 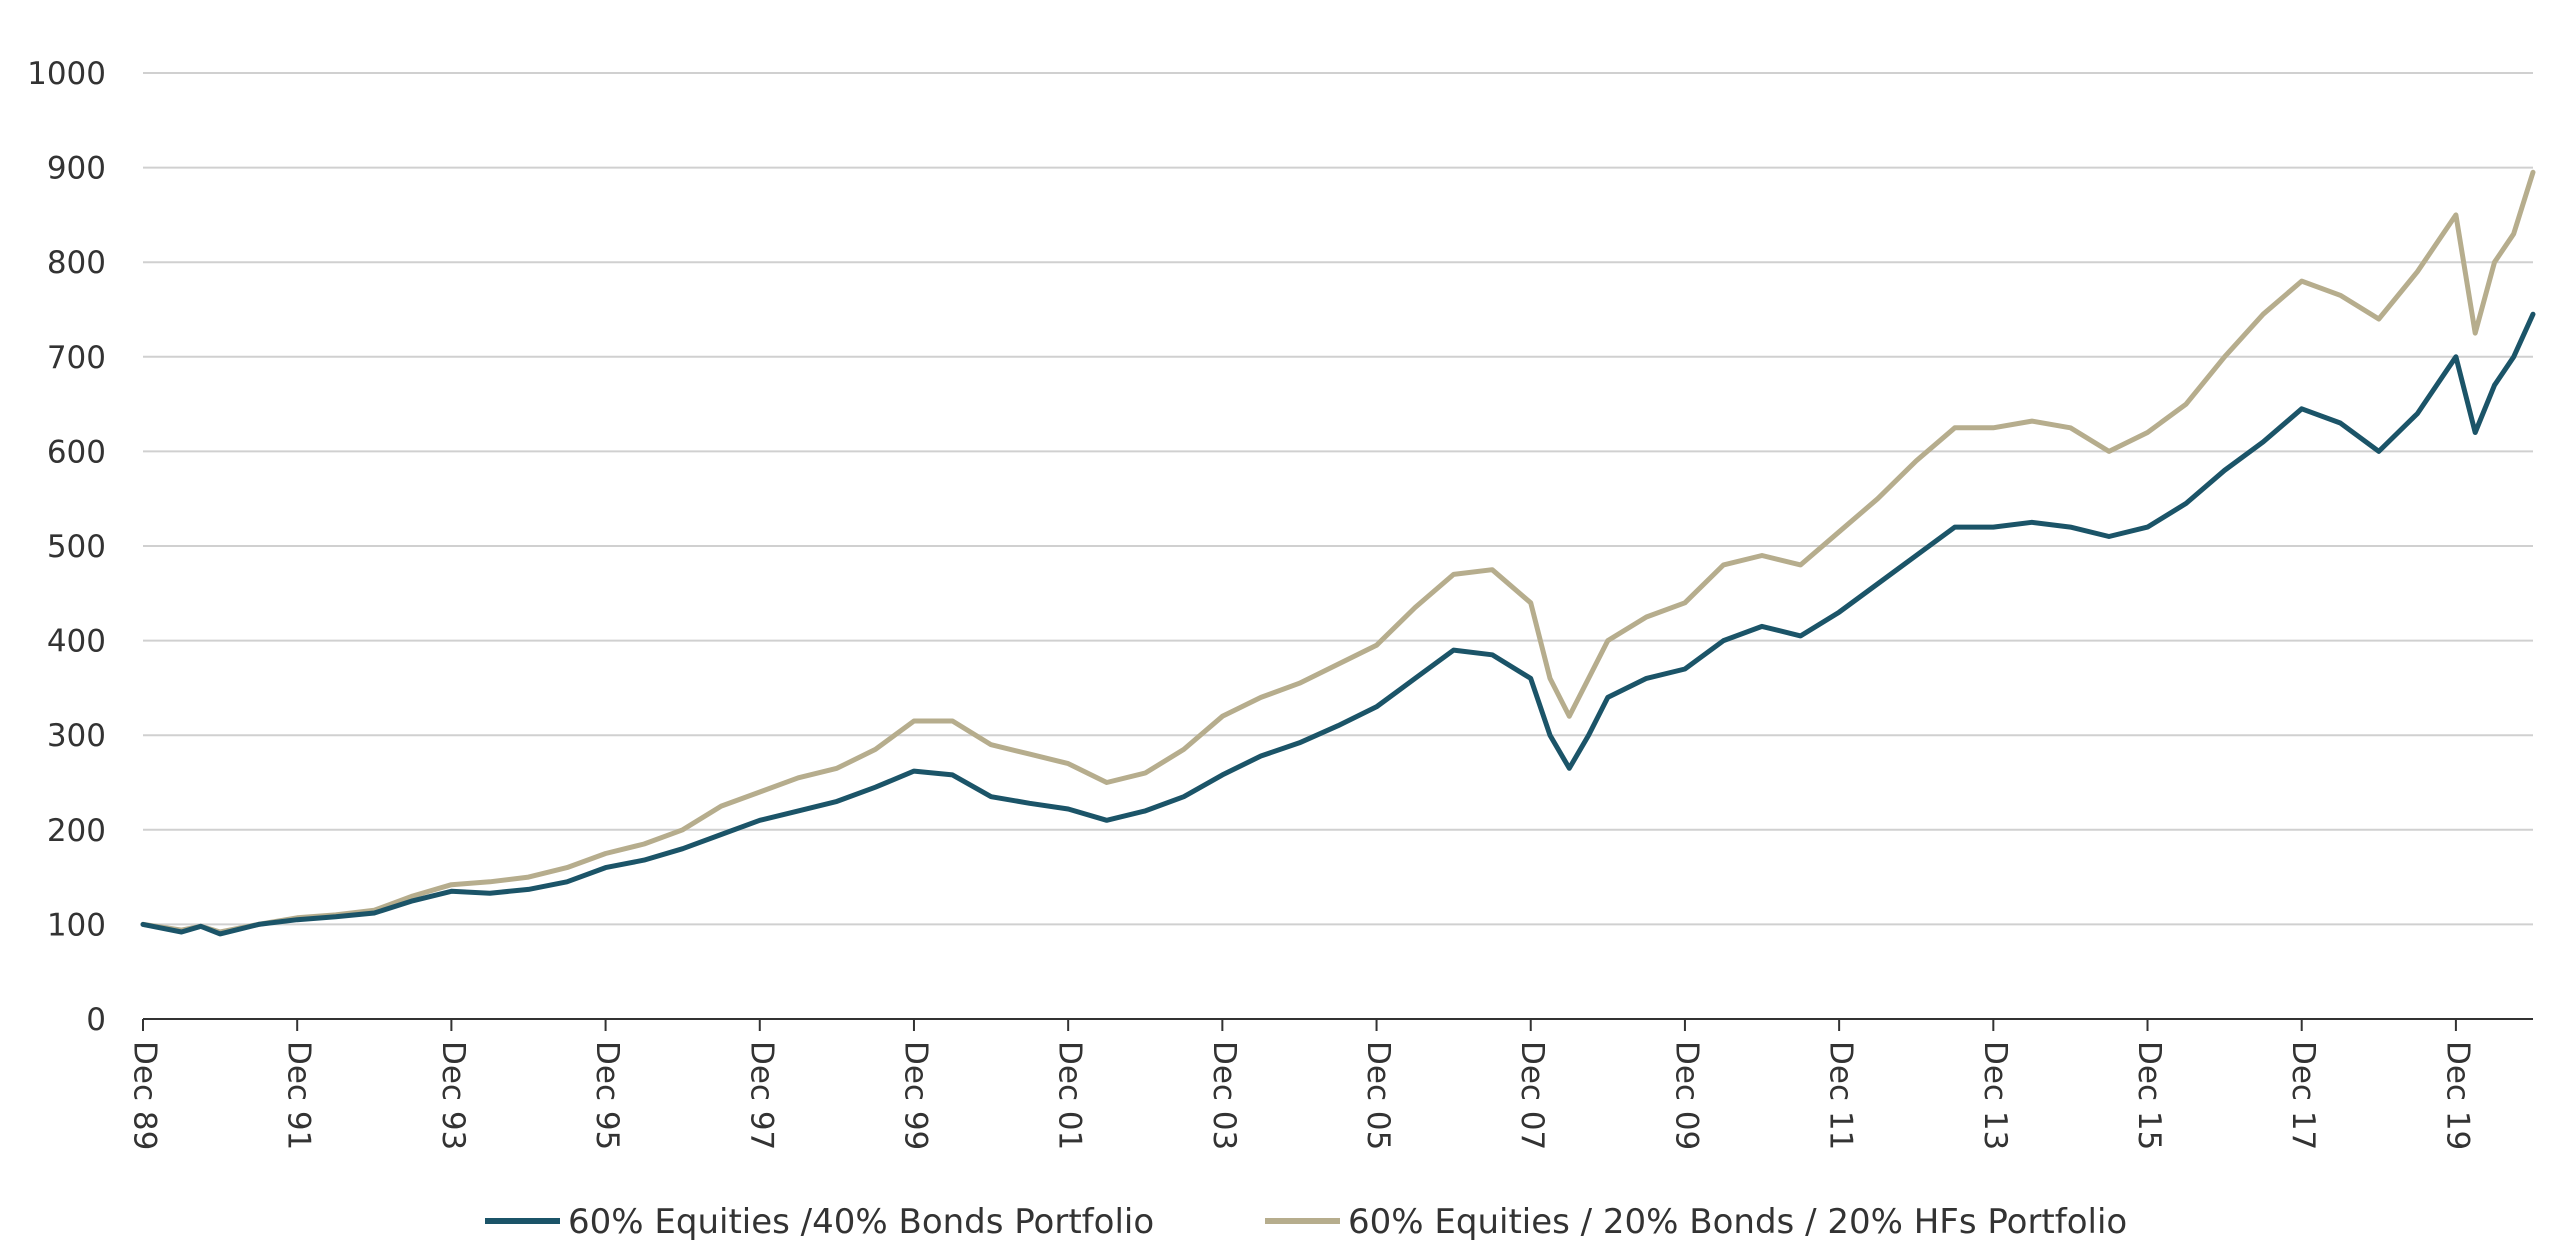 What do you see at coordinates (299, 1095) in the screenshot?
I see `x-tick-label: Dec 91` at bounding box center [299, 1095].